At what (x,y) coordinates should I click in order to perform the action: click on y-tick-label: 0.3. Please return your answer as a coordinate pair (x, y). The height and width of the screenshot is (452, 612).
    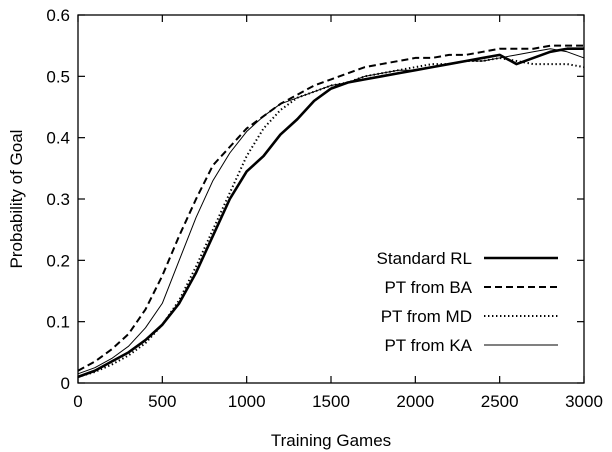
    Looking at the image, I should click on (58, 199).